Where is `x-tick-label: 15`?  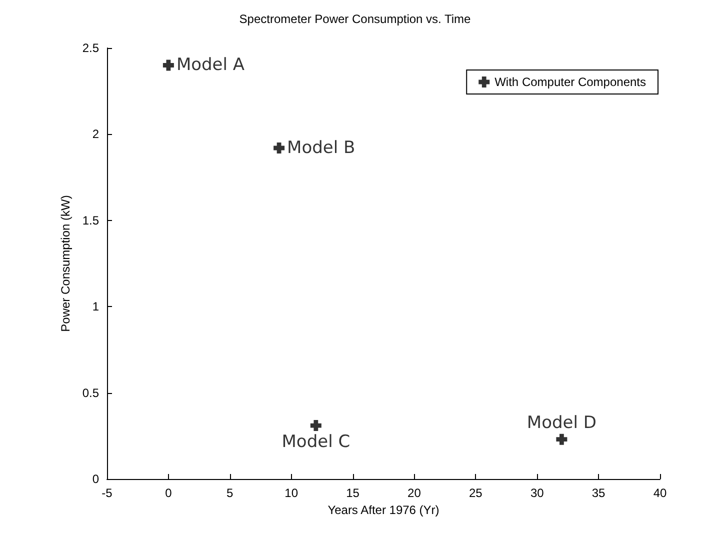 x-tick-label: 15 is located at coordinates (353, 493).